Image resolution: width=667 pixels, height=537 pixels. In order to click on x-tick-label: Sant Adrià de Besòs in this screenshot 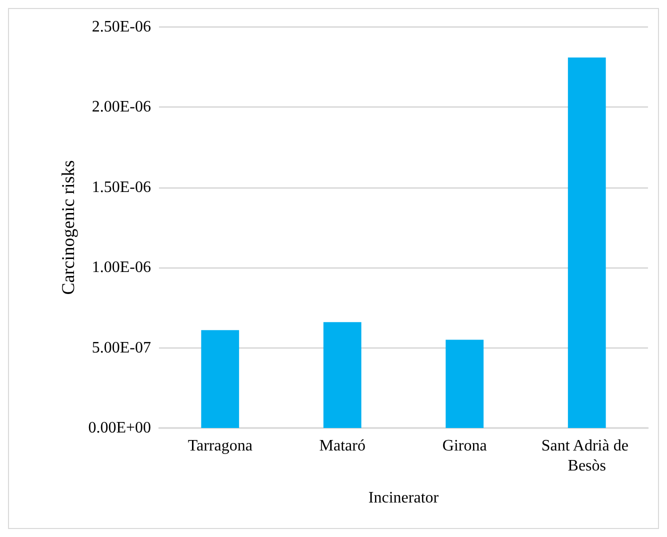, I will do `click(586, 456)`.